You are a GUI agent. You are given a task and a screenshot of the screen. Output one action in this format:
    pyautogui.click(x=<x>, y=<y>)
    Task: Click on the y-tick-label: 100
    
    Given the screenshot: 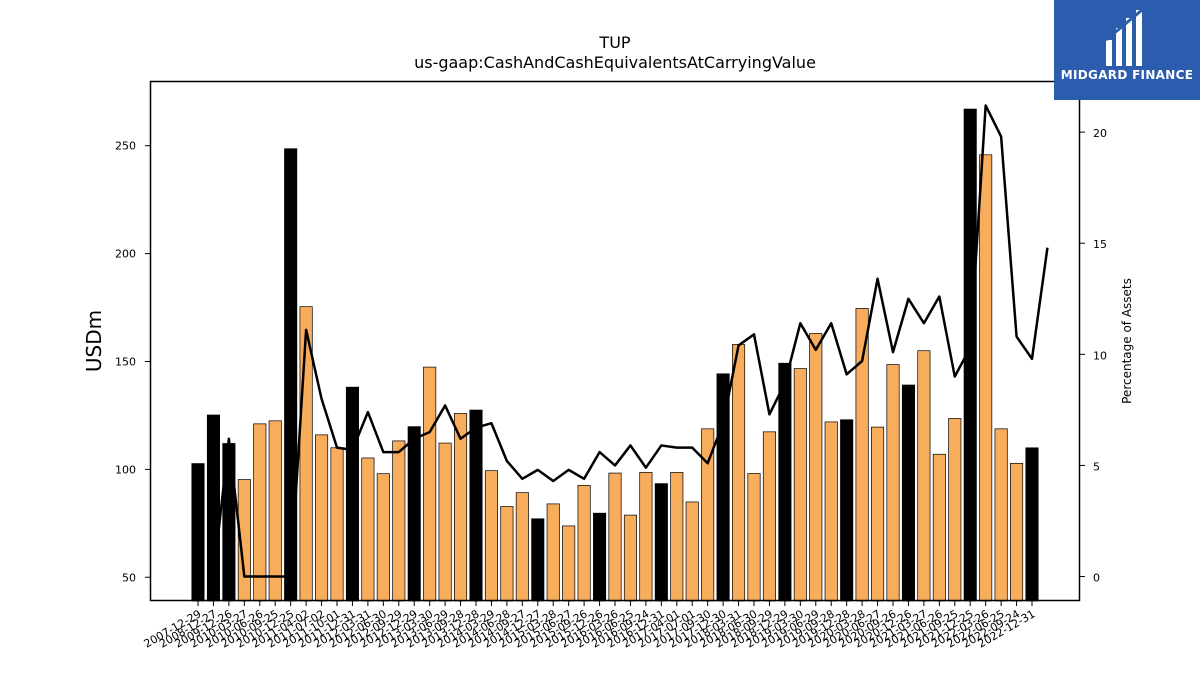 What is the action you would take?
    pyautogui.click(x=125, y=469)
    